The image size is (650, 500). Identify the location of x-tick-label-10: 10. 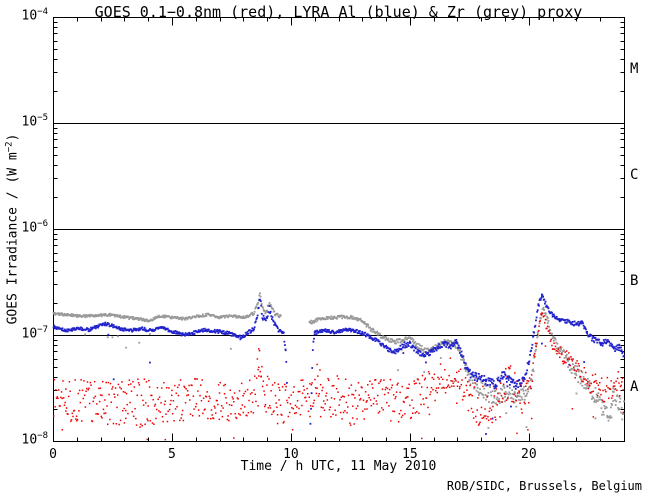
(291, 454).